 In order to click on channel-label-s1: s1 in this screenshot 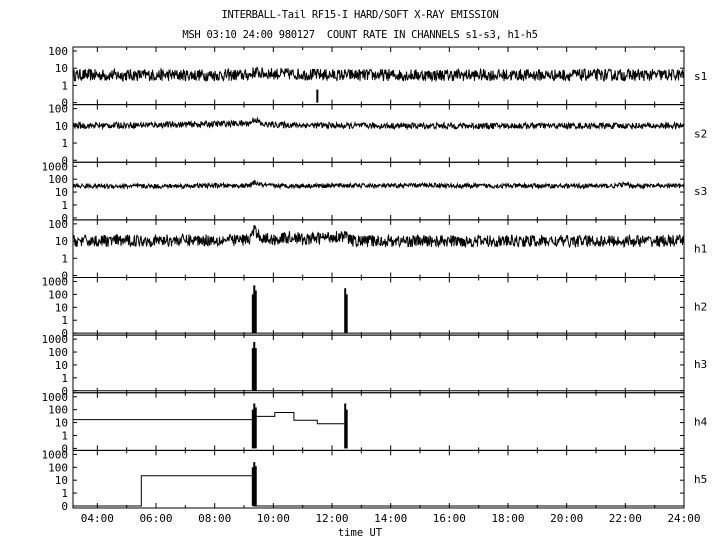, I will do `click(700, 76)`.